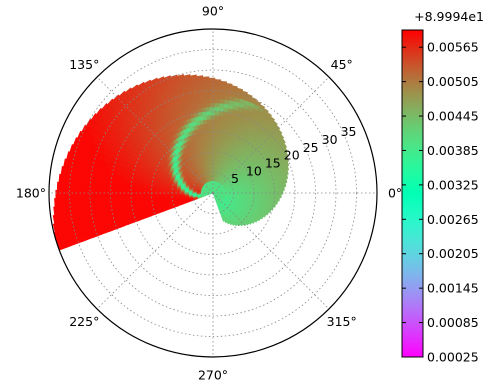 Image resolution: width=488 pixels, height=385 pixels. What do you see at coordinates (453, 116) in the screenshot?
I see `colorbar-tick-label: 0.00445` at bounding box center [453, 116].